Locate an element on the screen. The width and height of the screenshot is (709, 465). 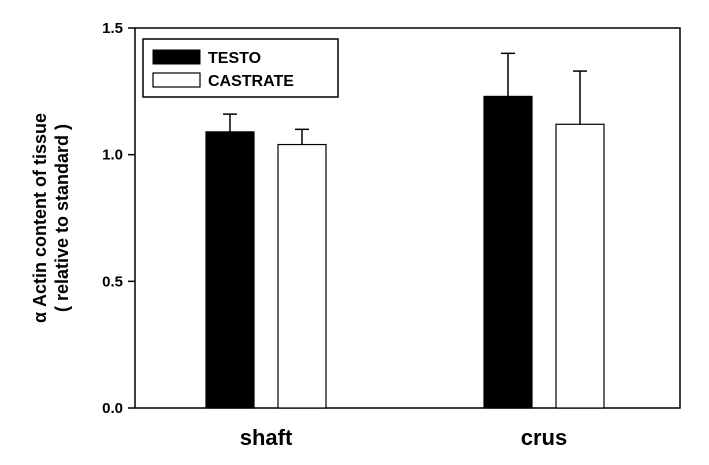
y-tick-label-1: 0.5 is located at coordinates (112, 281).